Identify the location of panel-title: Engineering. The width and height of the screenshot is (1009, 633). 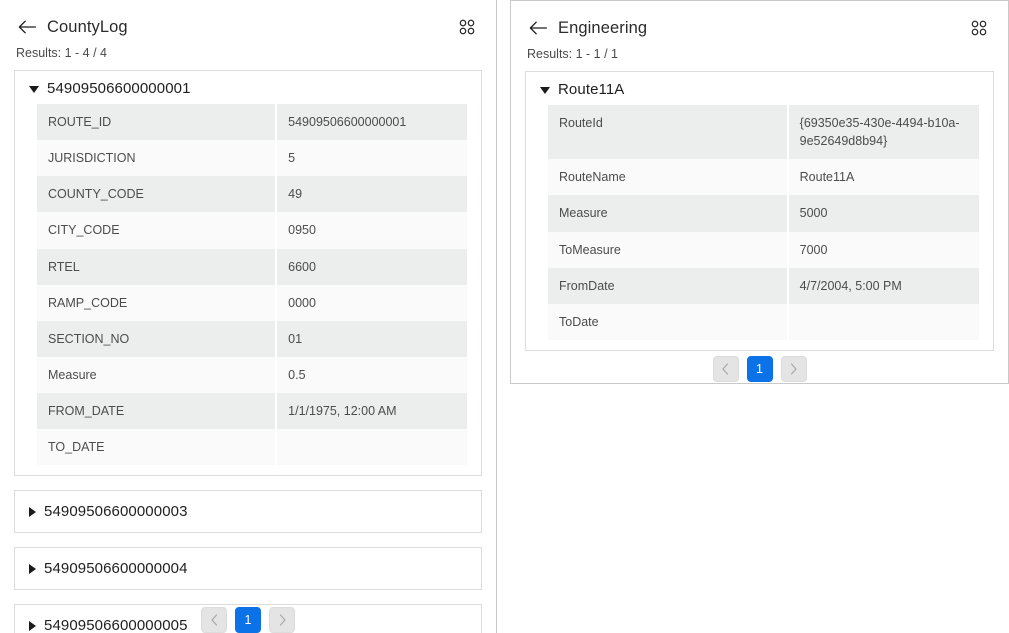
(603, 27).